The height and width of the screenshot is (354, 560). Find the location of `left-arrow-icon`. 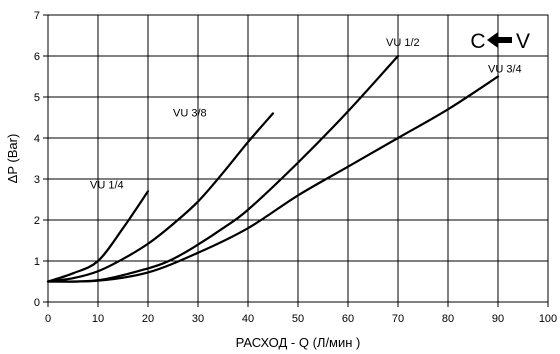

left-arrow-icon is located at coordinates (499, 40).